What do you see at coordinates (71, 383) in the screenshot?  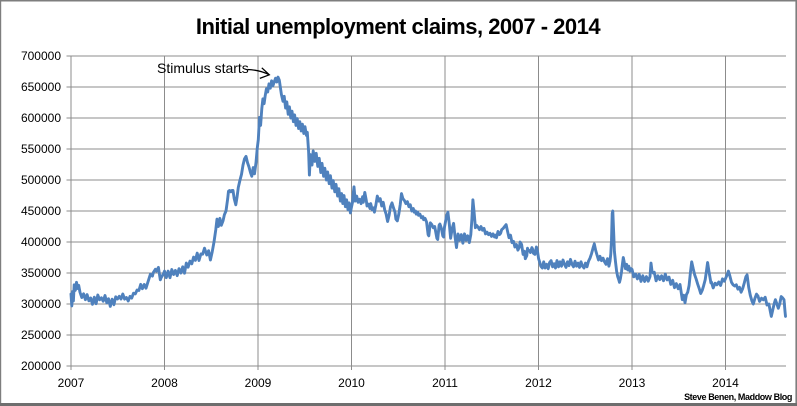 I see `svg-text: 2007` at bounding box center [71, 383].